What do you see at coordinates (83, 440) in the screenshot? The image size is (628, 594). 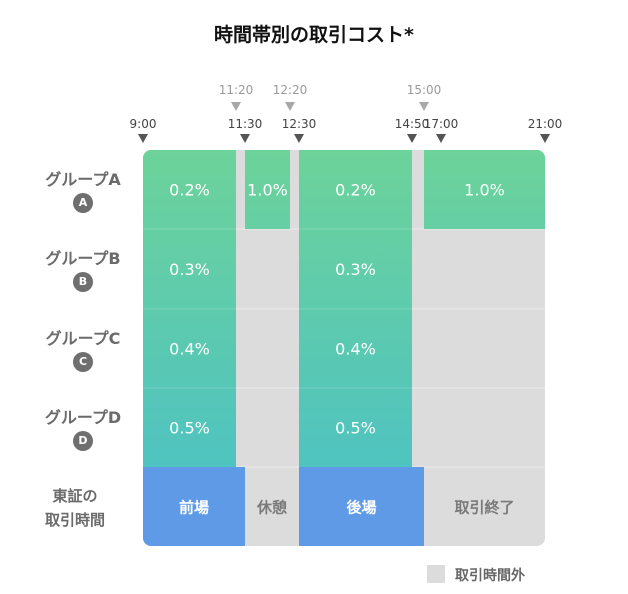 I see `group-badge-icon: D` at bounding box center [83, 440].